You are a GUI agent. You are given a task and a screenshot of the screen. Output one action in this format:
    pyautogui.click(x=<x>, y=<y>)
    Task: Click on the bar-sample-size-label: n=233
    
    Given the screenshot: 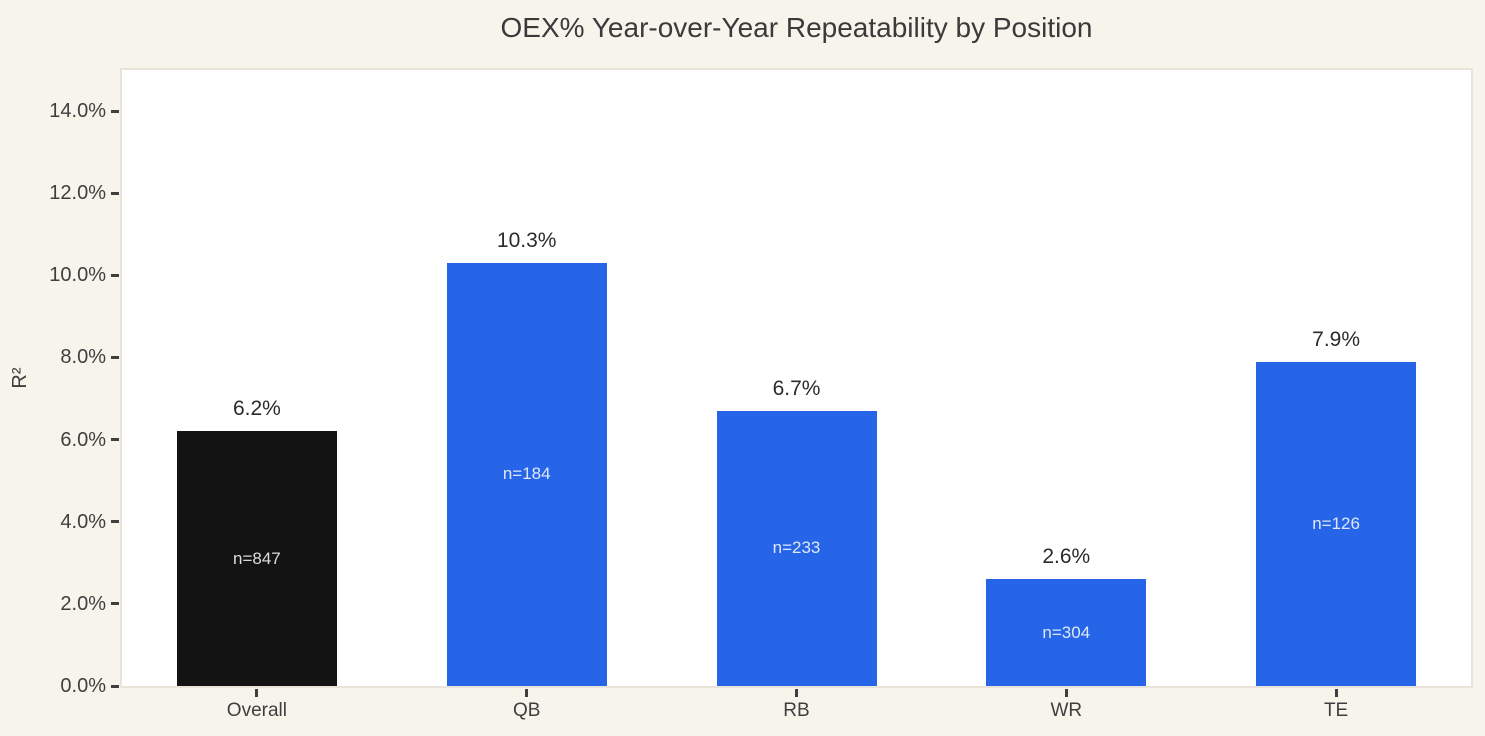 What is the action you would take?
    pyautogui.click(x=796, y=548)
    